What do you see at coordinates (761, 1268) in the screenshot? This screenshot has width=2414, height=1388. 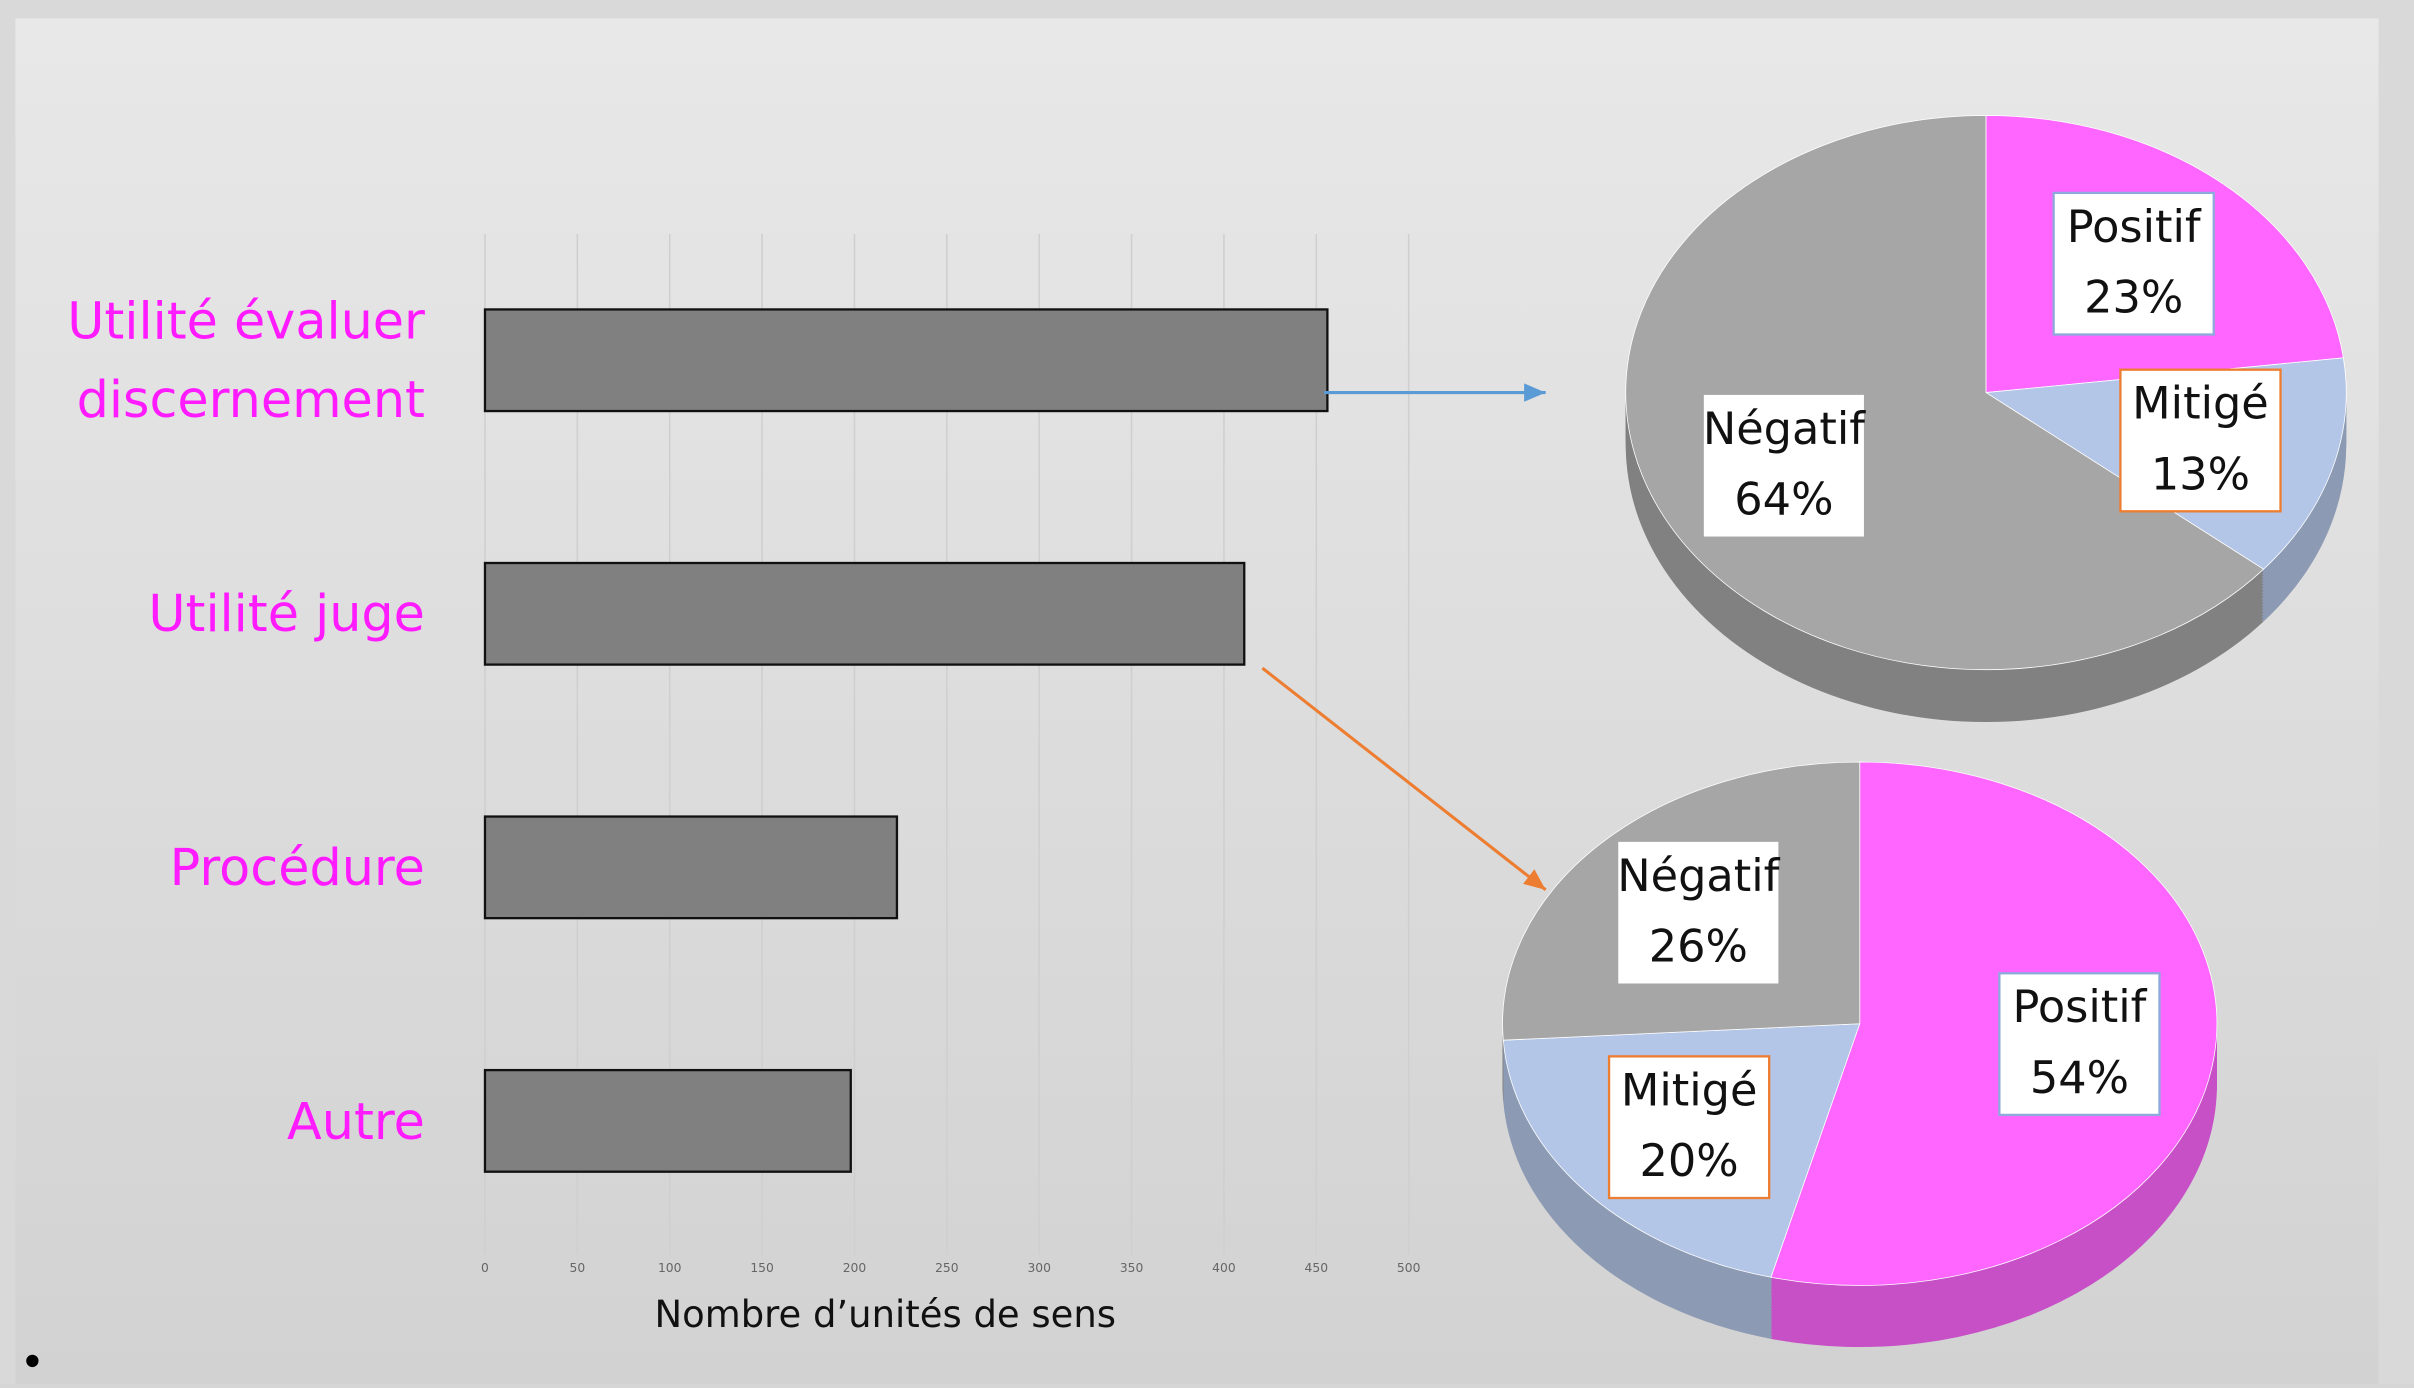 I see `x-tick-label: 150` at bounding box center [761, 1268].